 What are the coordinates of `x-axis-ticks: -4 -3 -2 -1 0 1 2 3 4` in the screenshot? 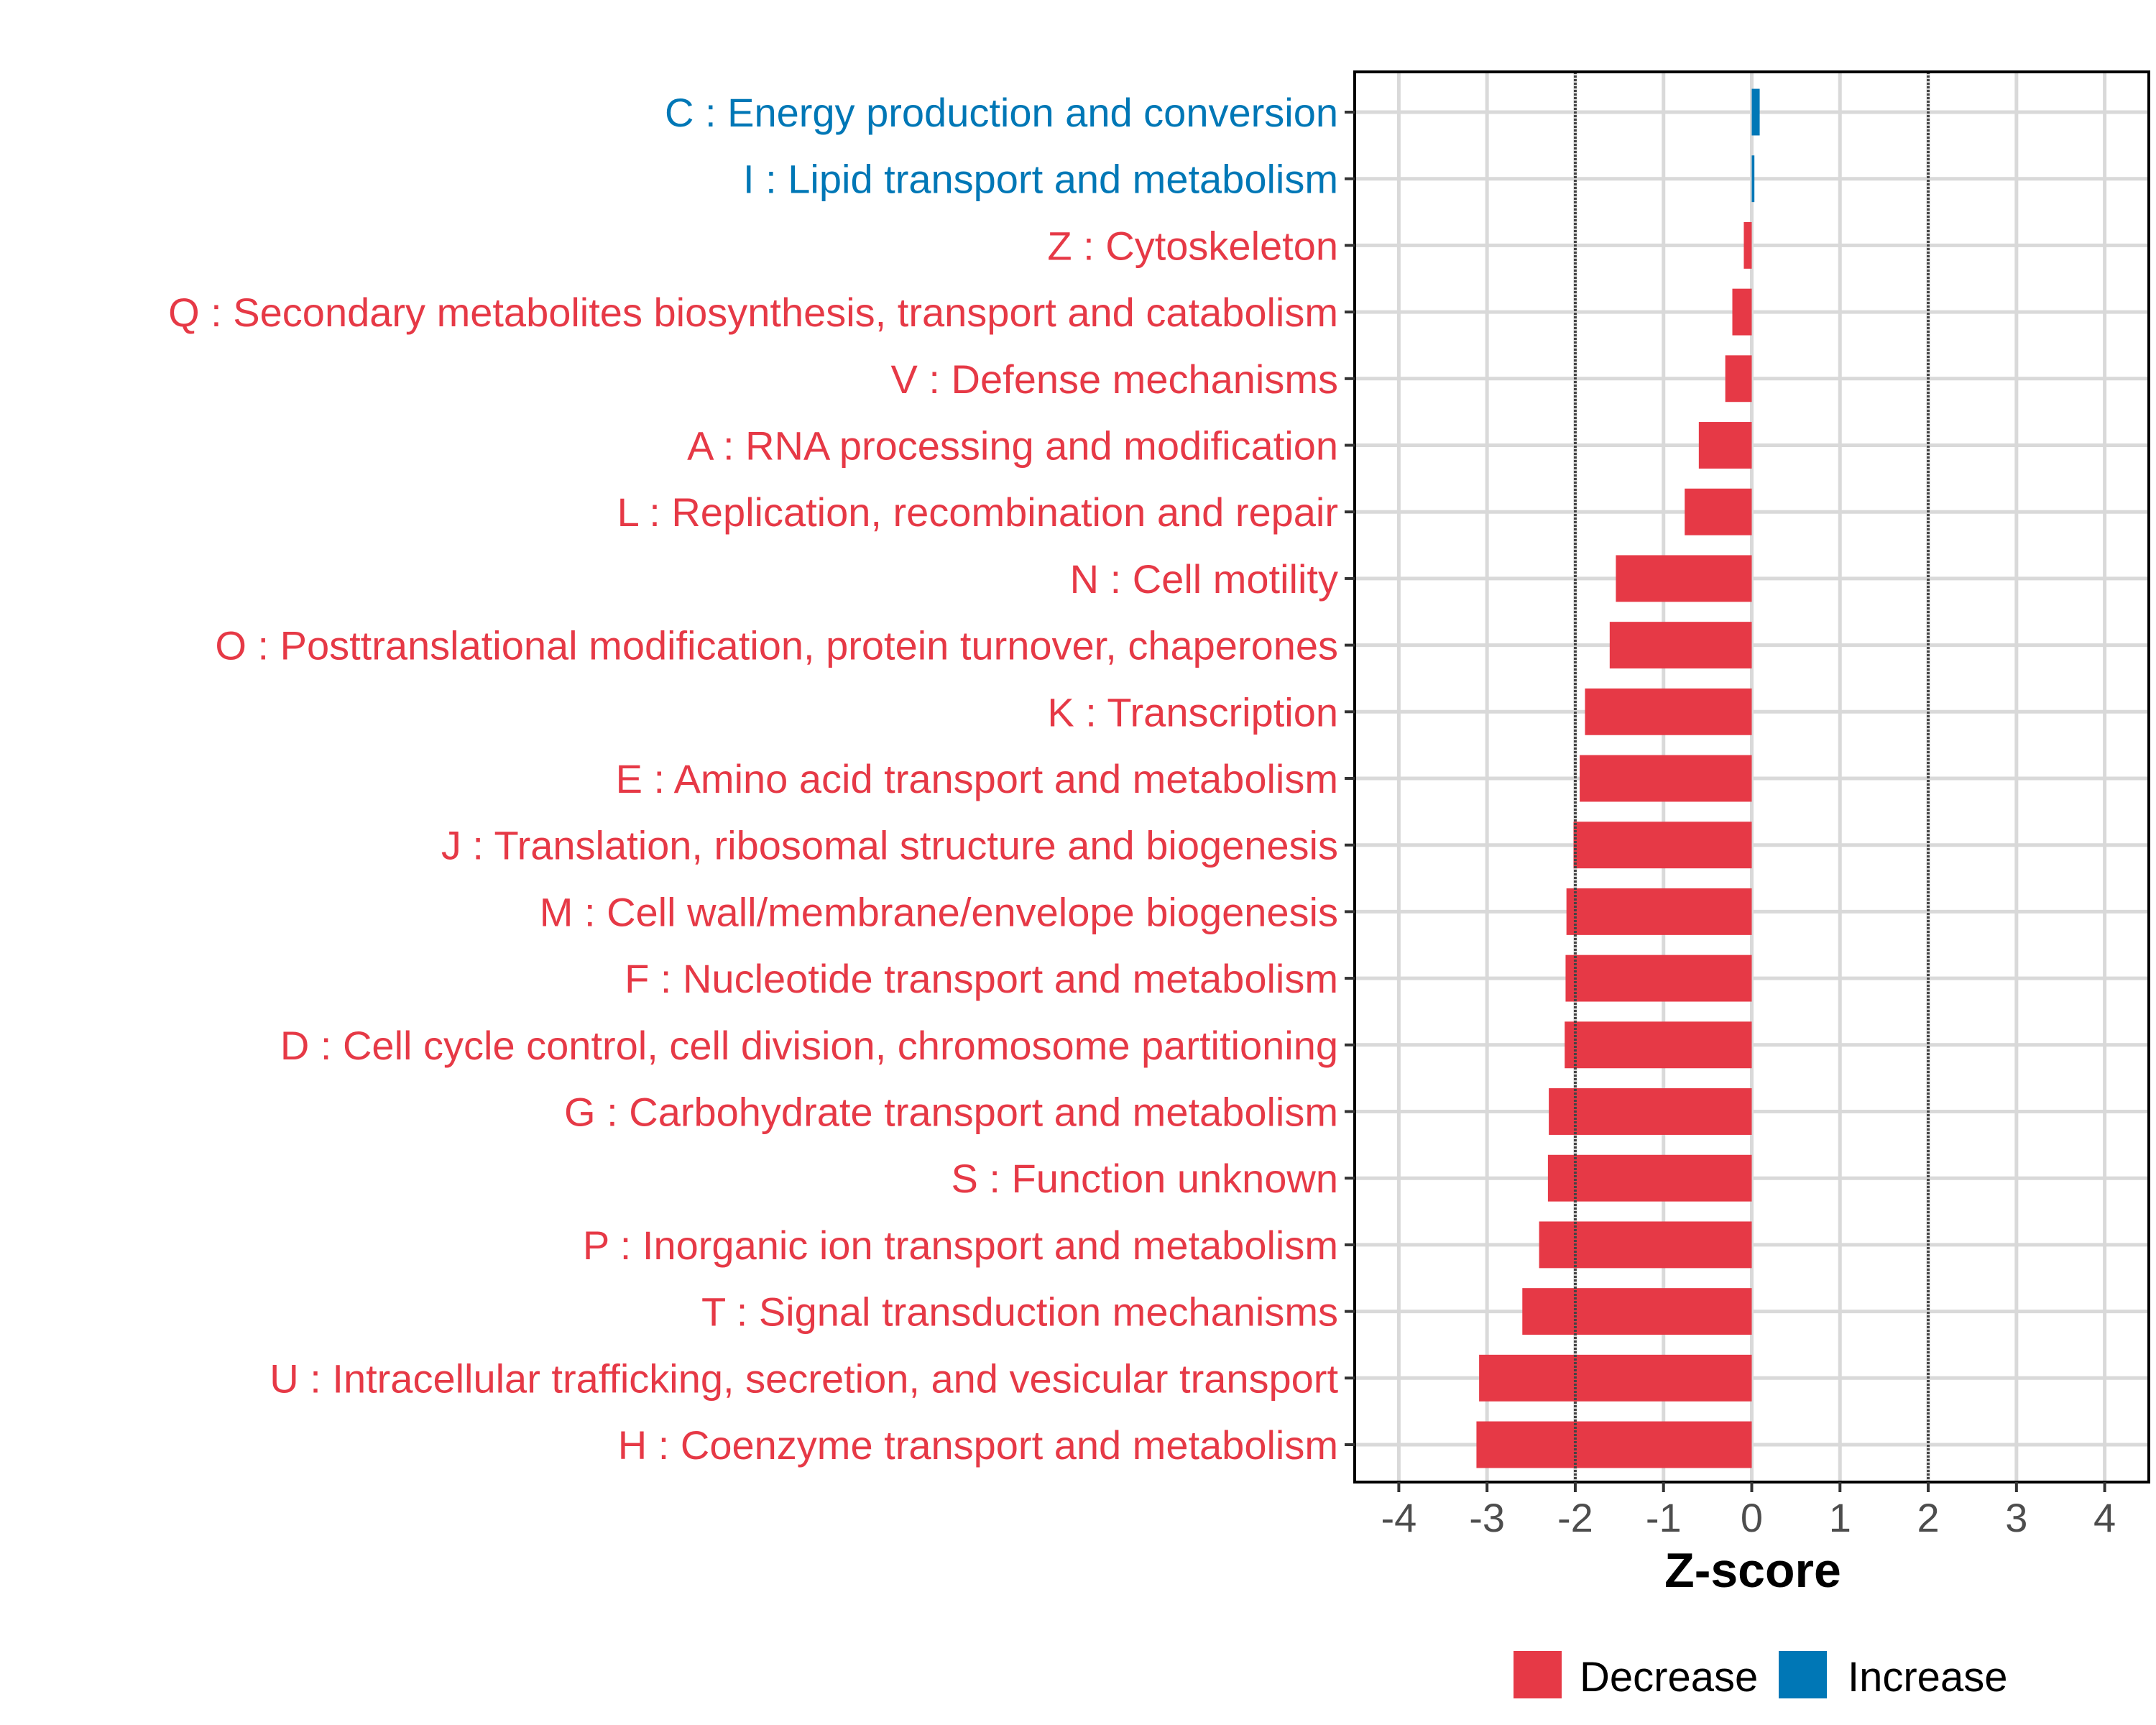 It's located at (1748, 1511).